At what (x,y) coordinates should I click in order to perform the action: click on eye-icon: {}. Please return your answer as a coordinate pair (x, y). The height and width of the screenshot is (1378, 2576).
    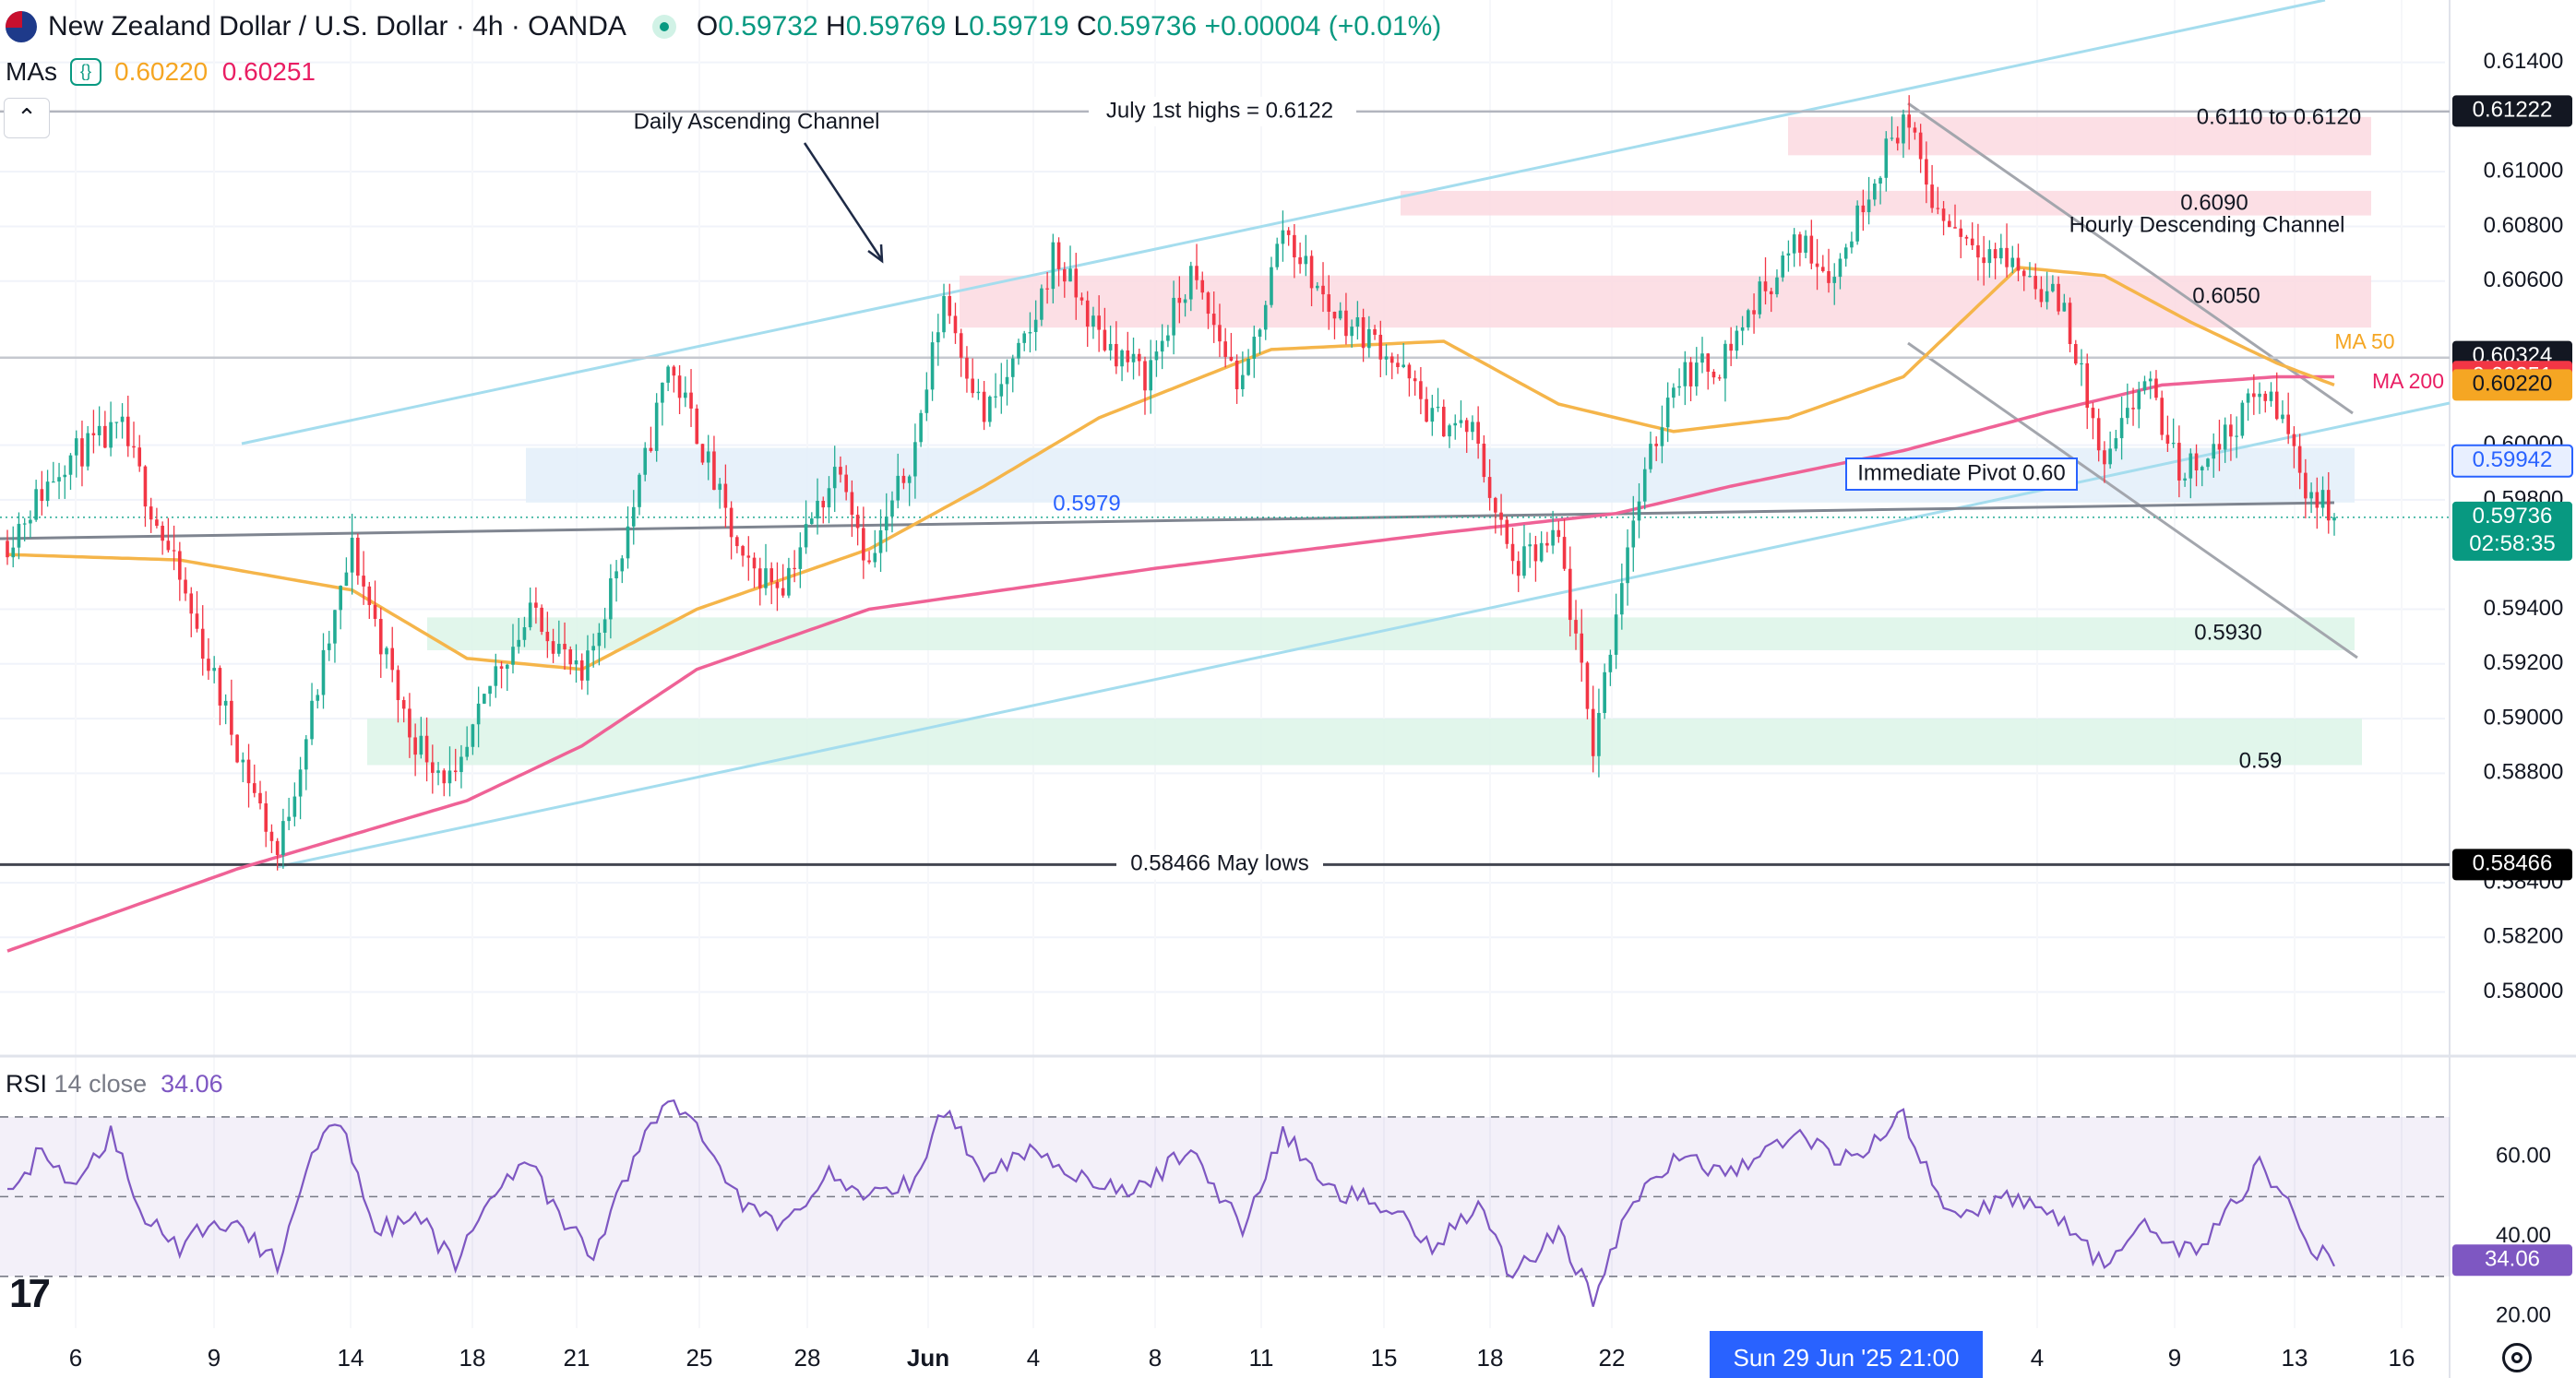
    Looking at the image, I should click on (85, 72).